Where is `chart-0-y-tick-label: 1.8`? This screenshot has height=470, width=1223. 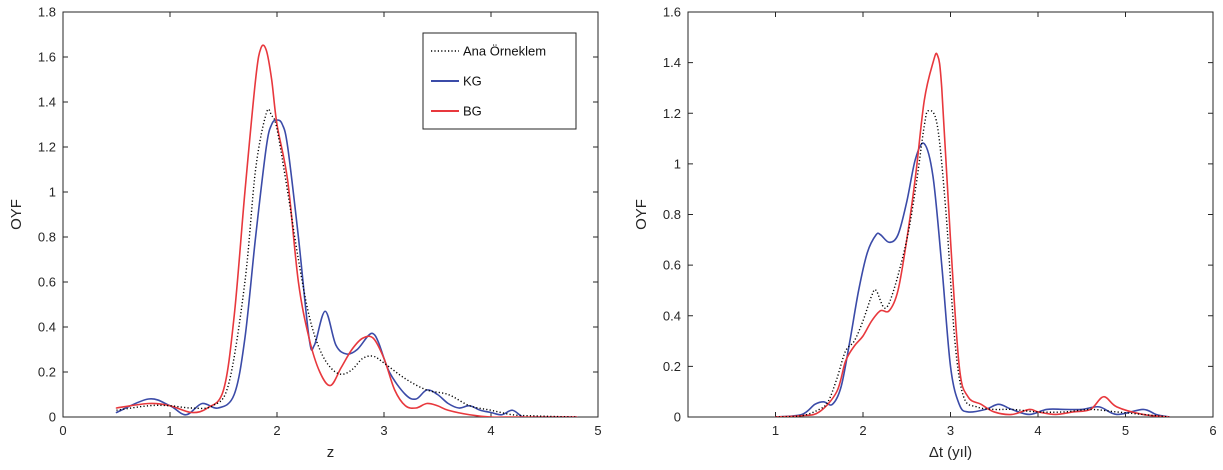 chart-0-y-tick-label: 1.8 is located at coordinates (47, 12).